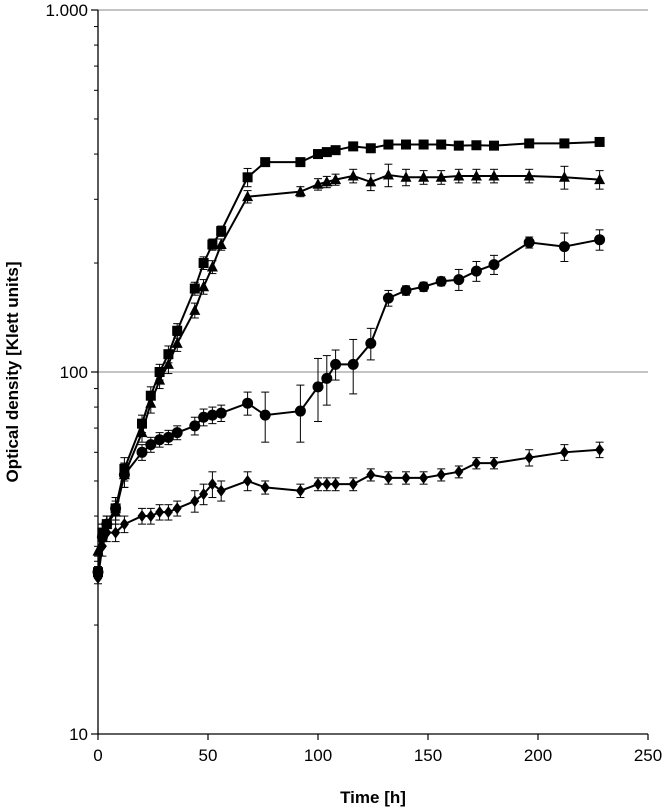 The height and width of the screenshot is (809, 666). What do you see at coordinates (318, 755) in the screenshot?
I see `x-tick-label: 100` at bounding box center [318, 755].